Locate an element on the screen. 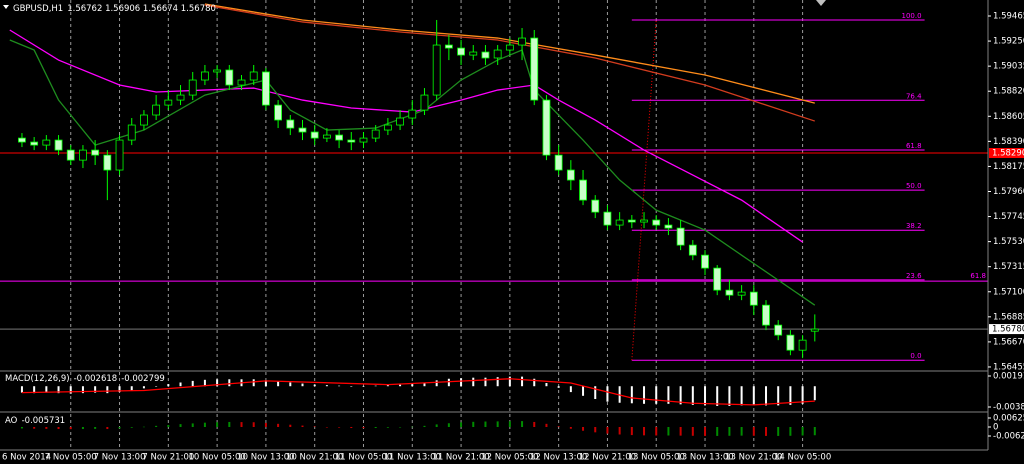 The width and height of the screenshot is (1024, 464). y-tick-label: 1.59035 is located at coordinates (1008, 67).